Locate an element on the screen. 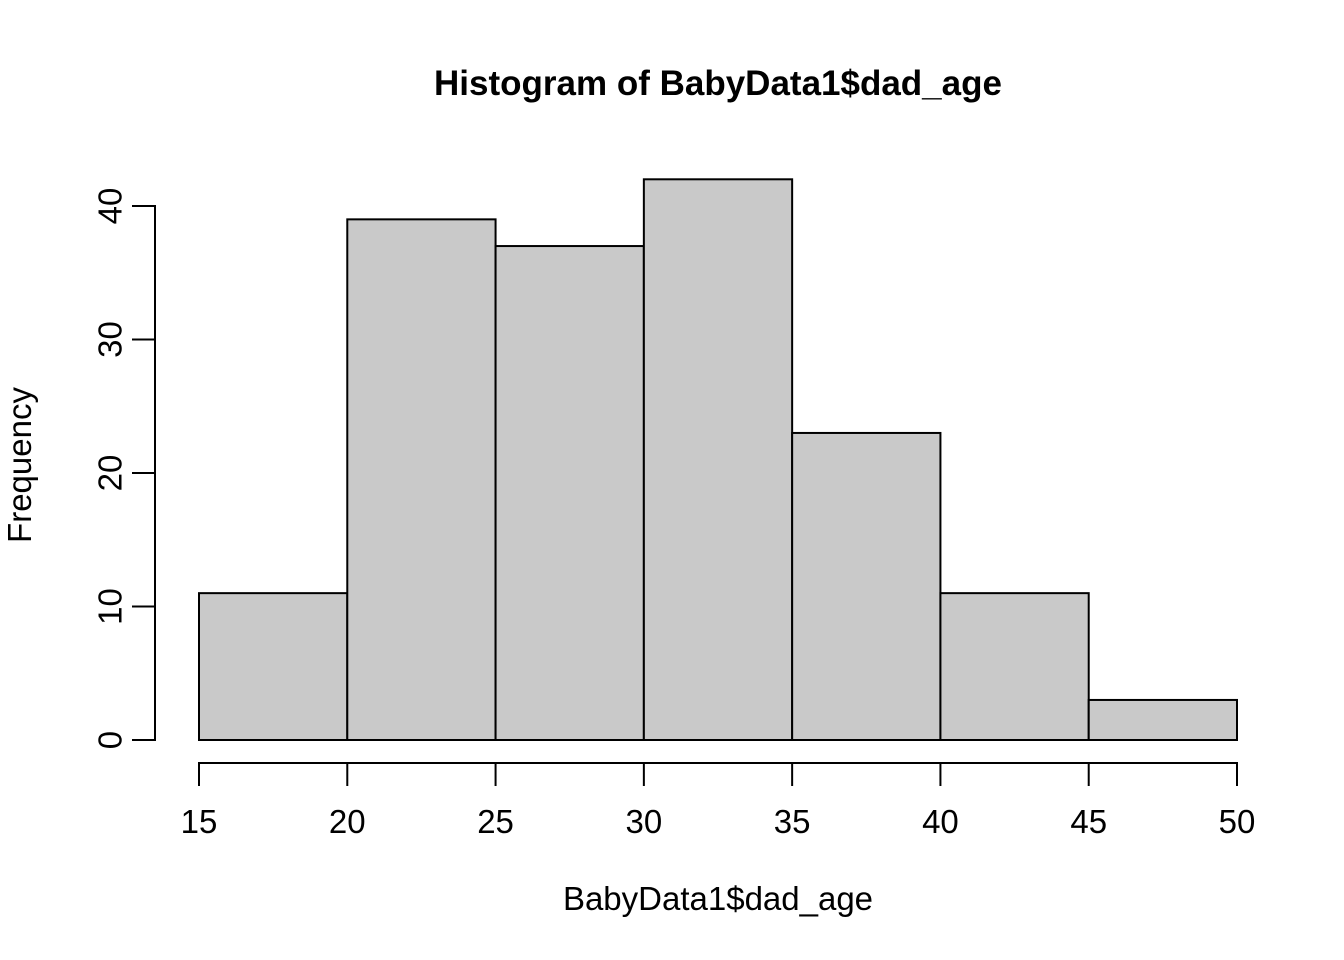 Image resolution: width=1344 pixels, height=960 pixels. y-tick-label: 30 is located at coordinates (110, 339).